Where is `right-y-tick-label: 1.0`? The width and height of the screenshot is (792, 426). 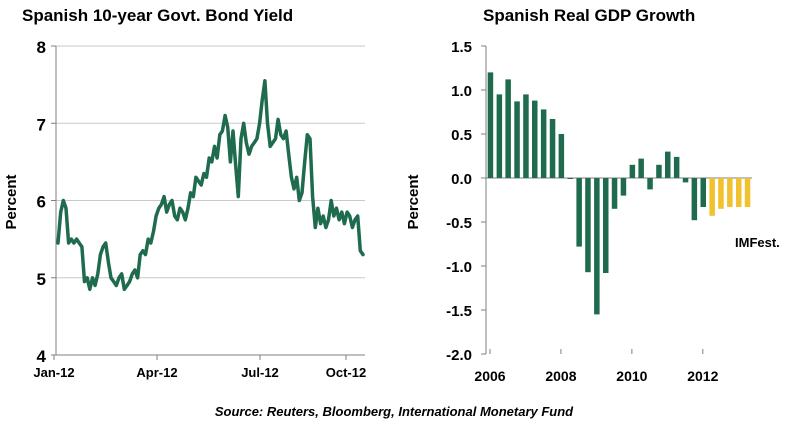 right-y-tick-label: 1.0 is located at coordinates (461, 91).